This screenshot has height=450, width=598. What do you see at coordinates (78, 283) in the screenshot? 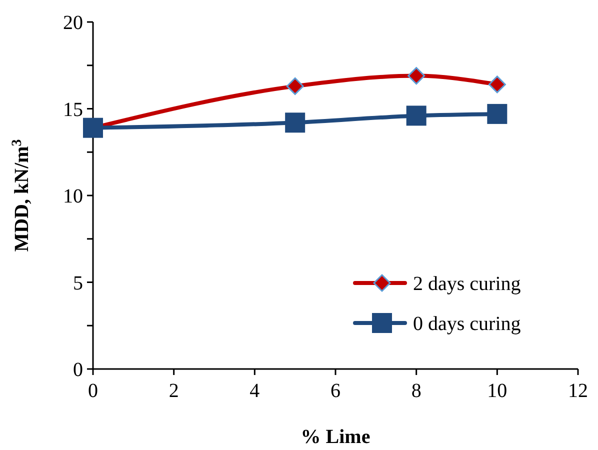
I see `y-tick-label: 5` at bounding box center [78, 283].